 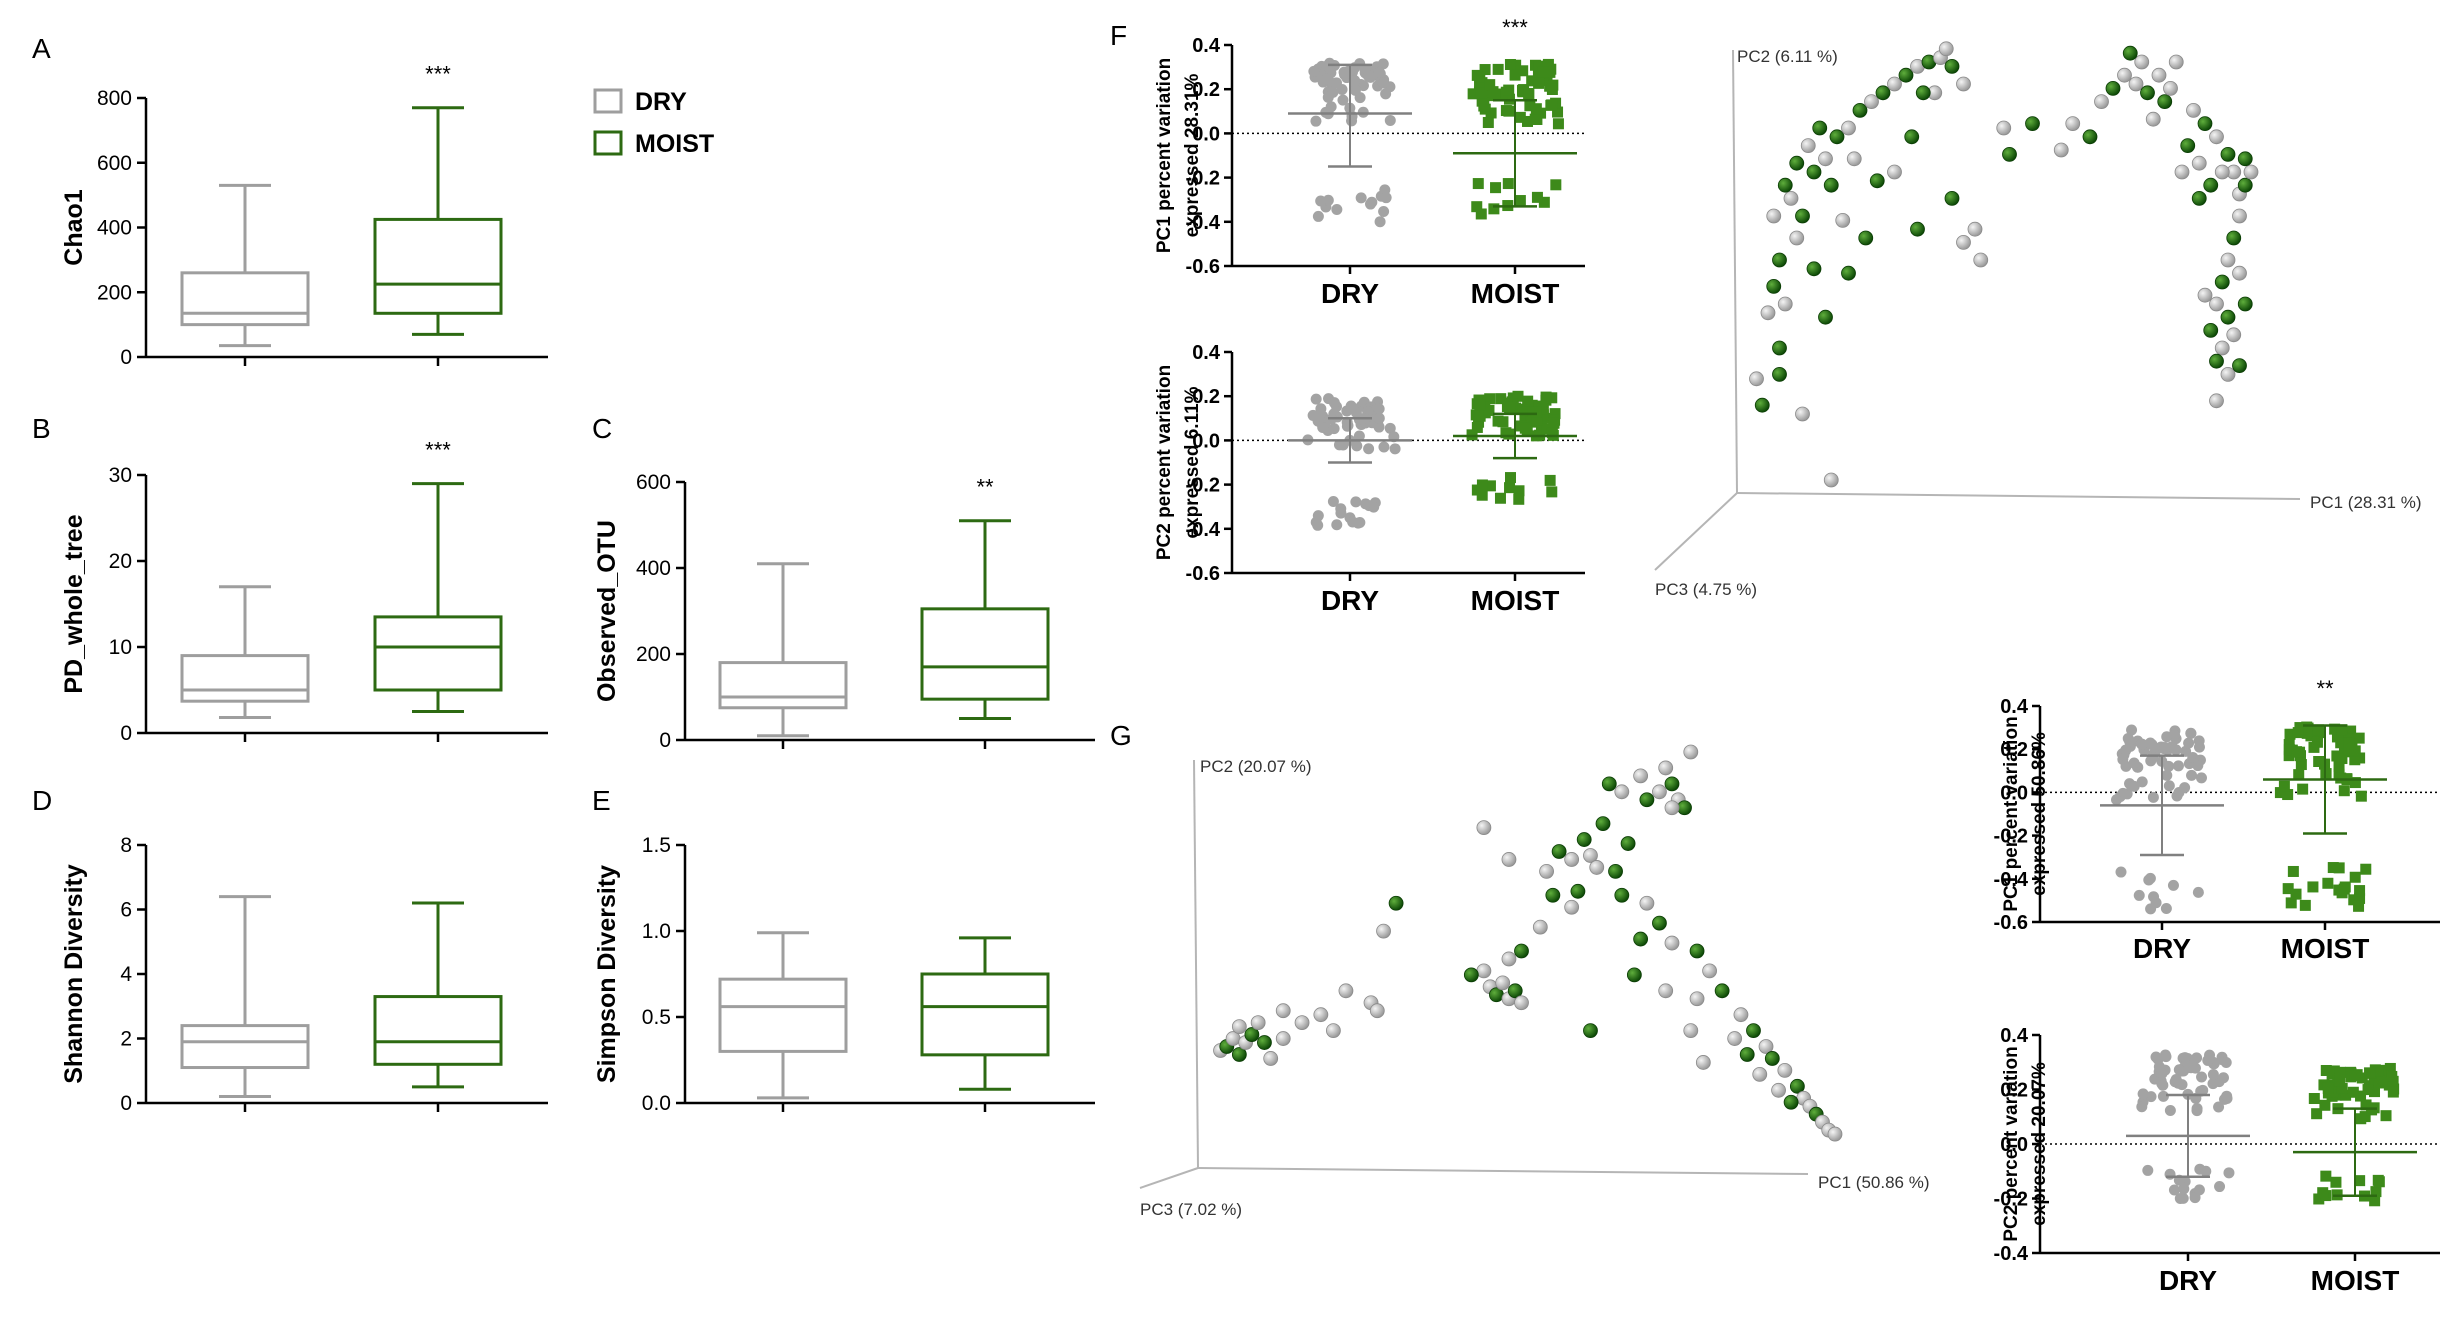 I want to click on y-tick-label: 0, so click(x=126, y=1103).